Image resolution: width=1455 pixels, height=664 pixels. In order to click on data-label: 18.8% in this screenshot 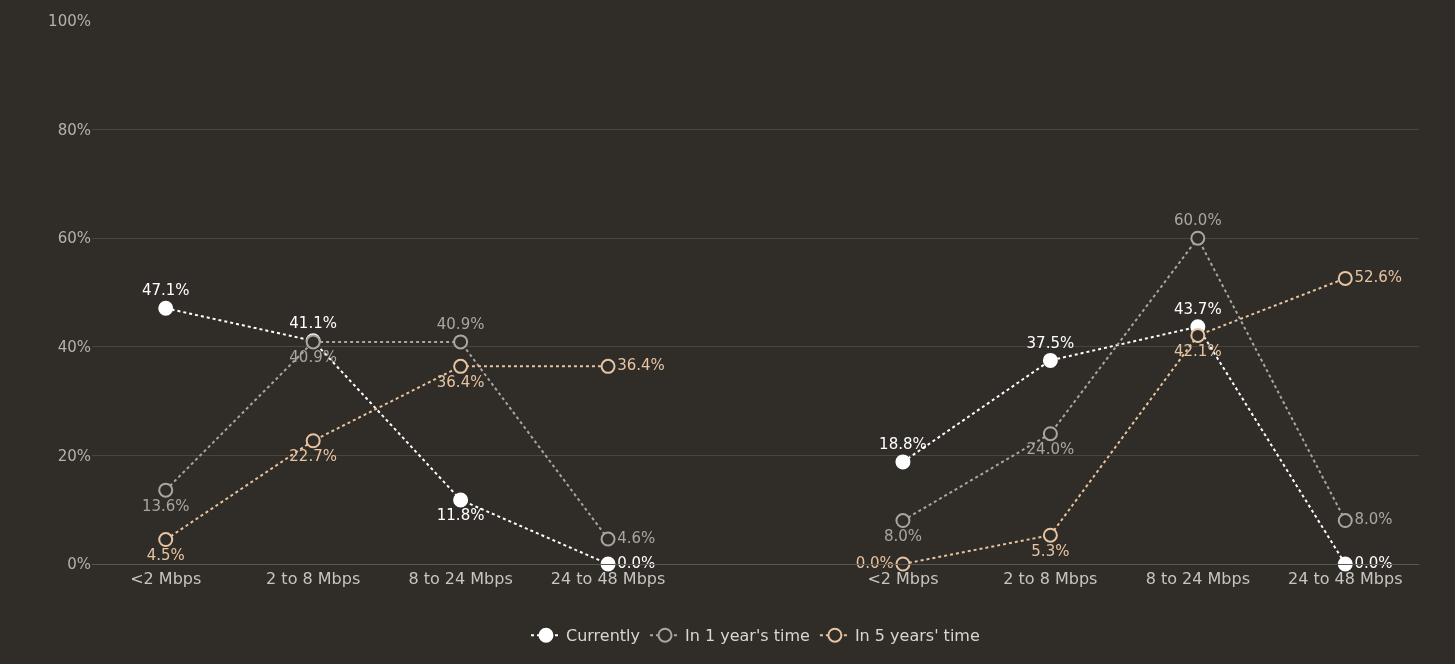, I will do `click(903, 444)`.